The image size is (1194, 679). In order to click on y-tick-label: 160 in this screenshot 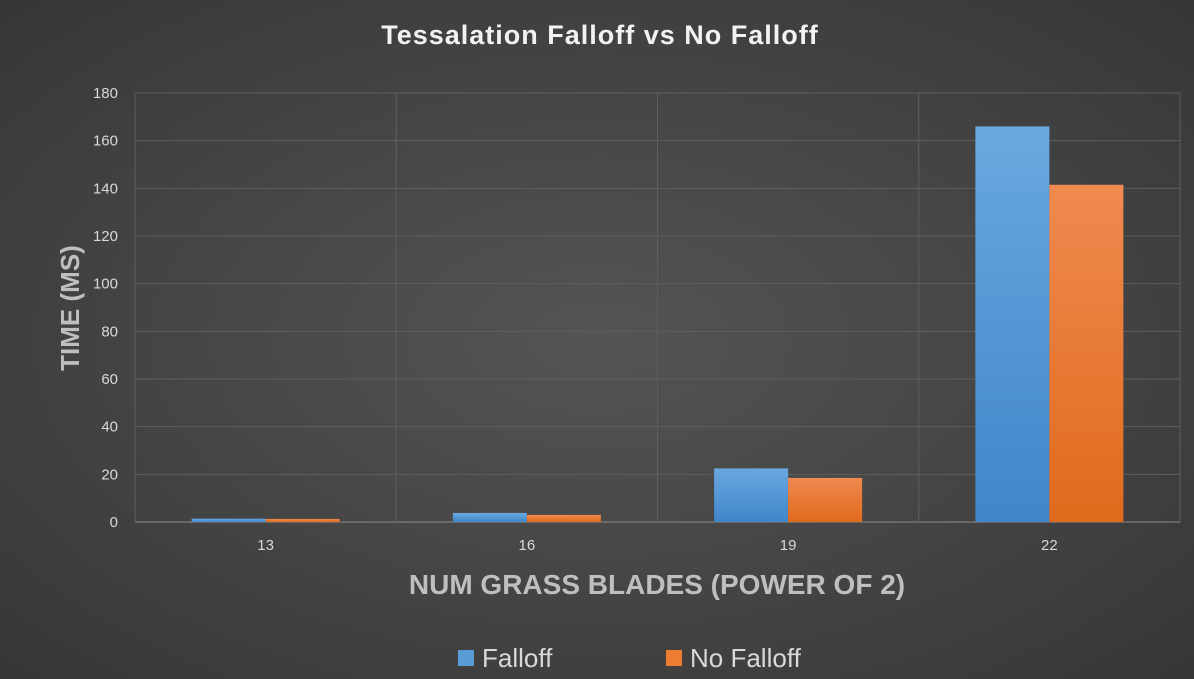, I will do `click(105, 141)`.